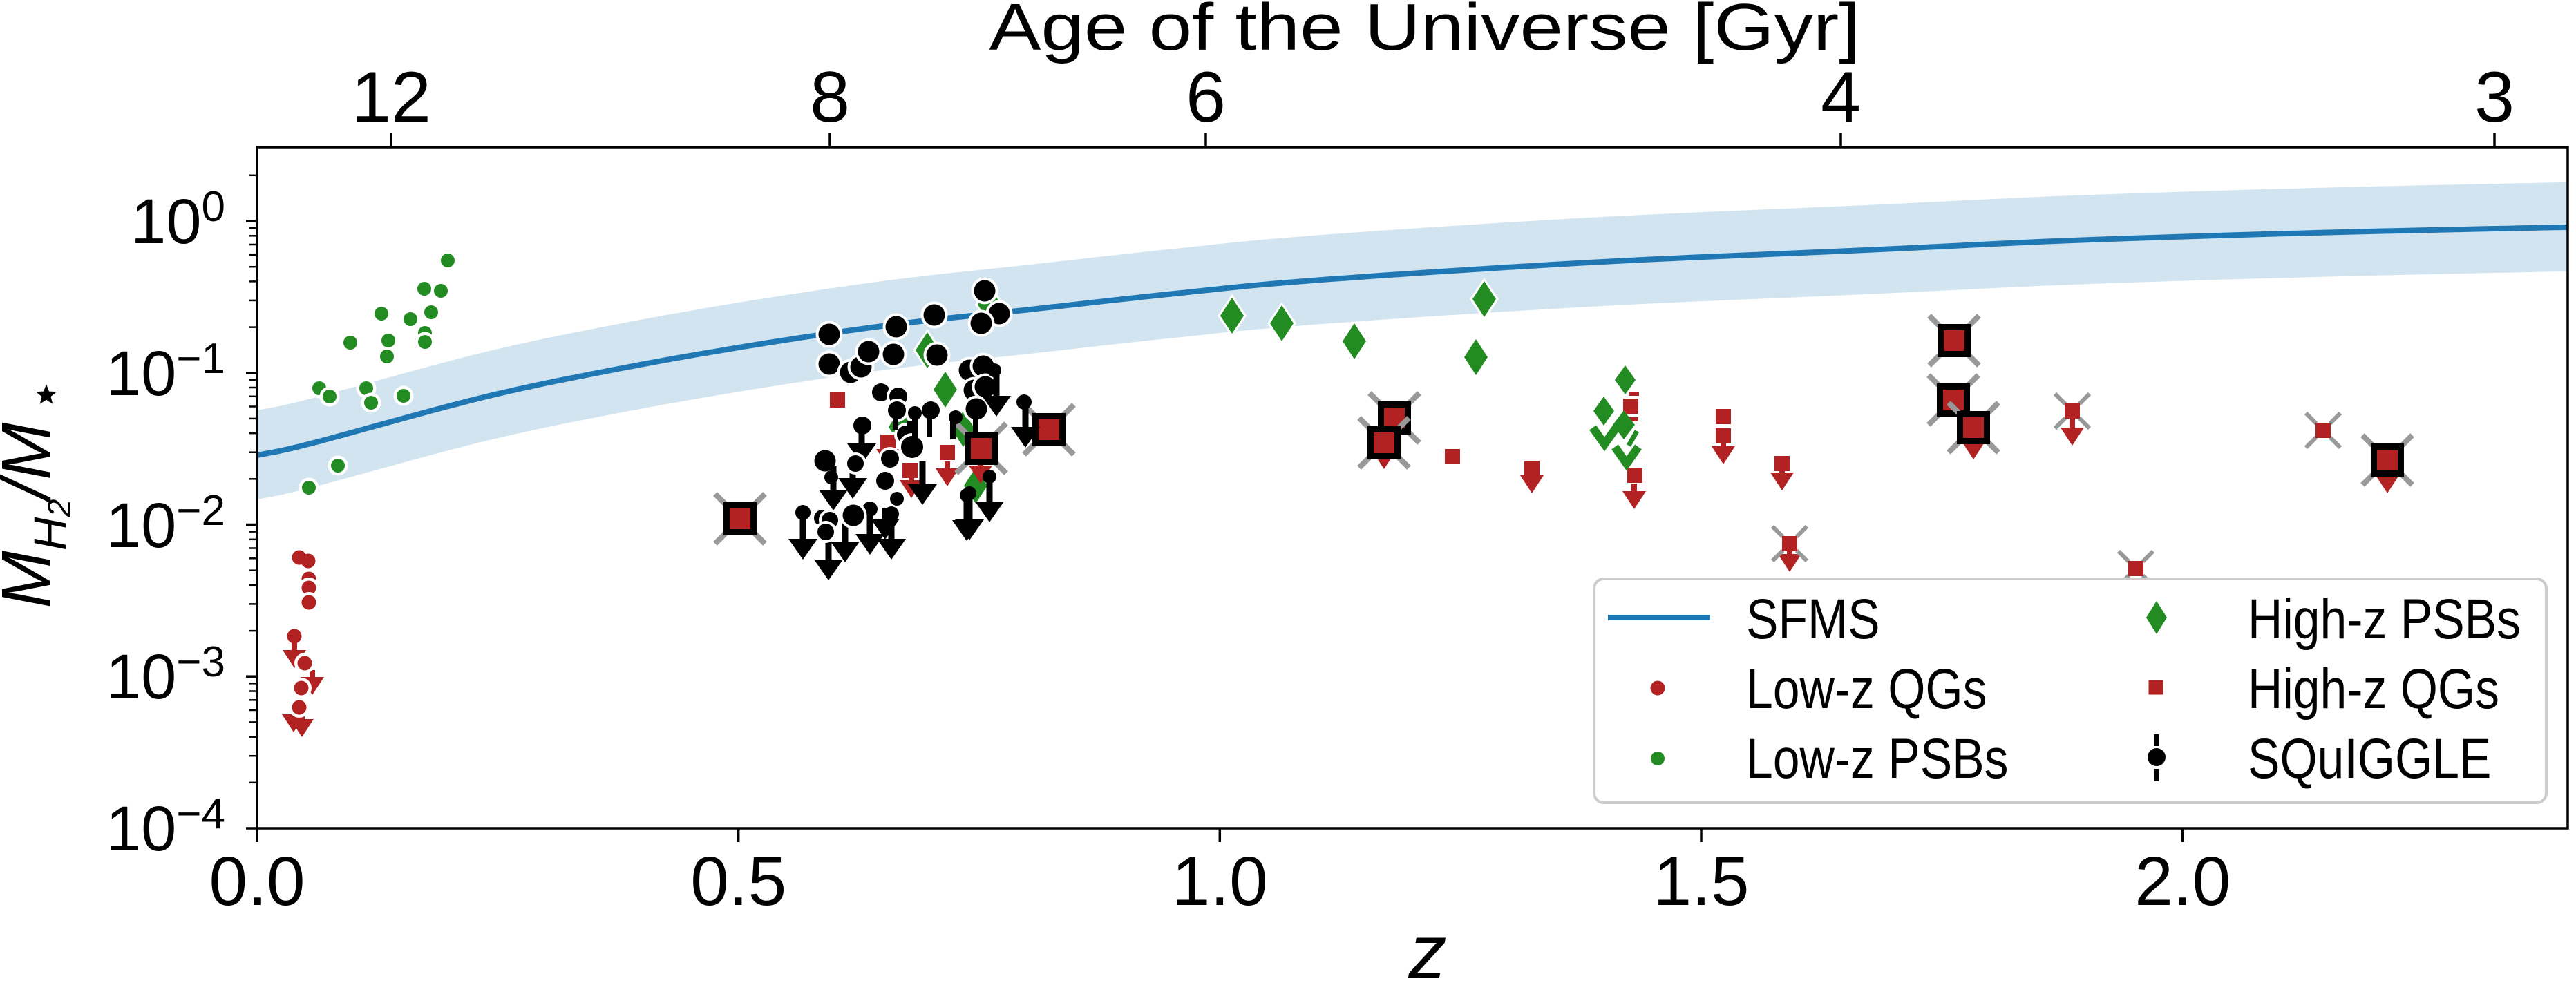 Image resolution: width=2576 pixels, height=983 pixels. I want to click on svg-text: SFMS, so click(1813, 619).